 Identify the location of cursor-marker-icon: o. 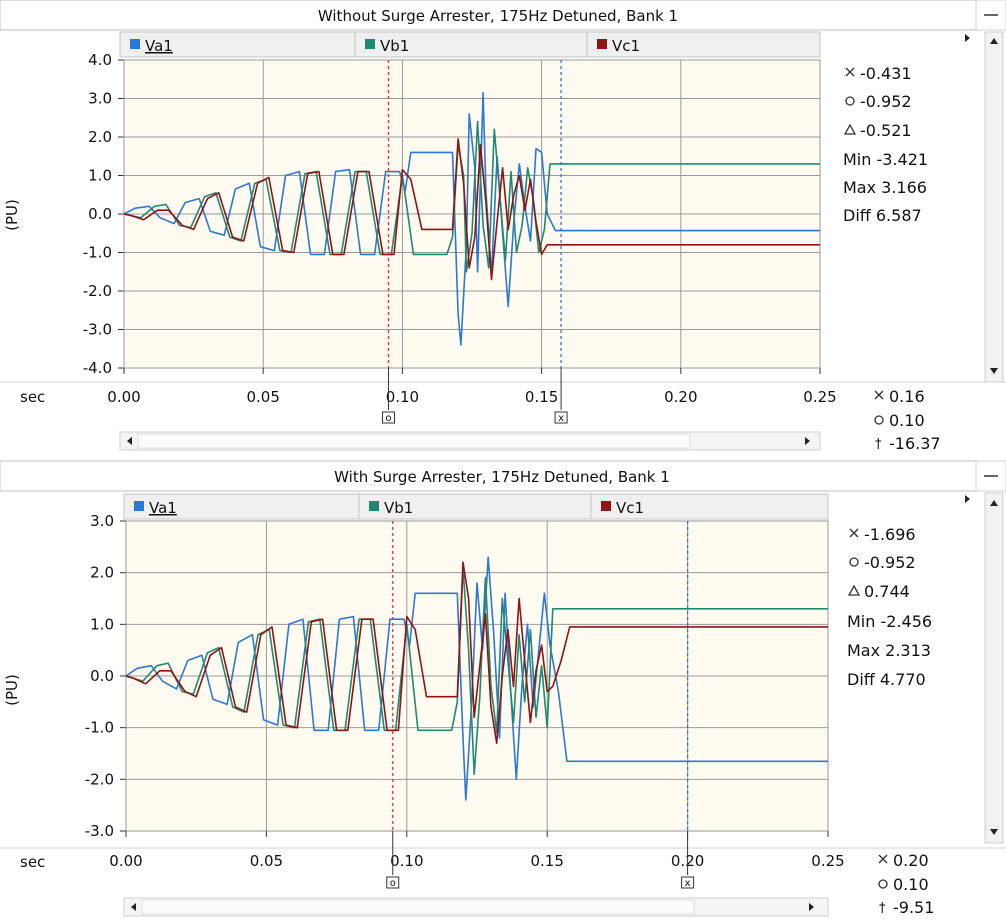
(388, 418).